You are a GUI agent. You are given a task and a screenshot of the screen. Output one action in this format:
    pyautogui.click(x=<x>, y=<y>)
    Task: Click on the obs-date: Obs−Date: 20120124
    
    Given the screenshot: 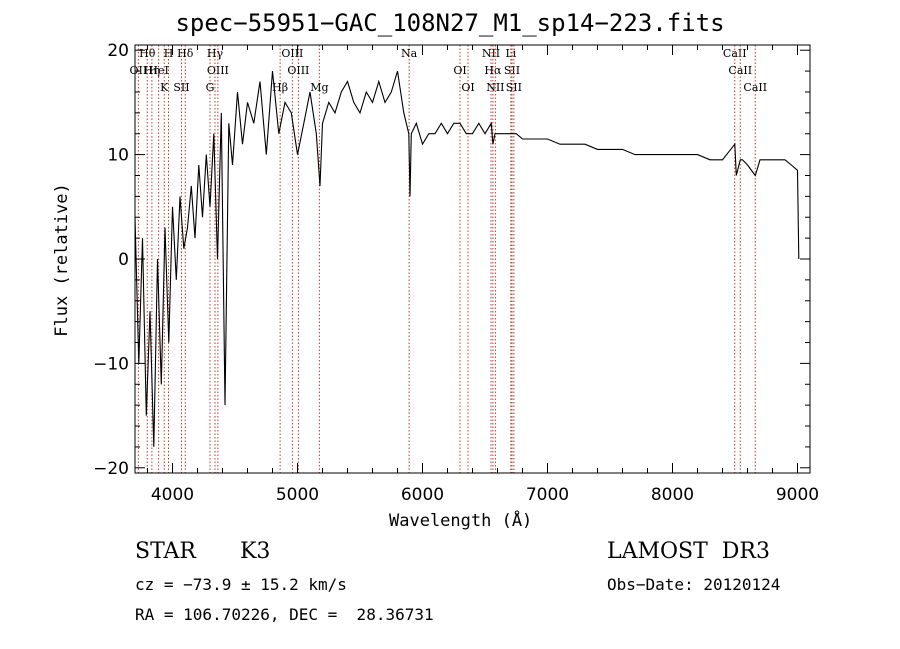 What is the action you would take?
    pyautogui.click(x=694, y=584)
    